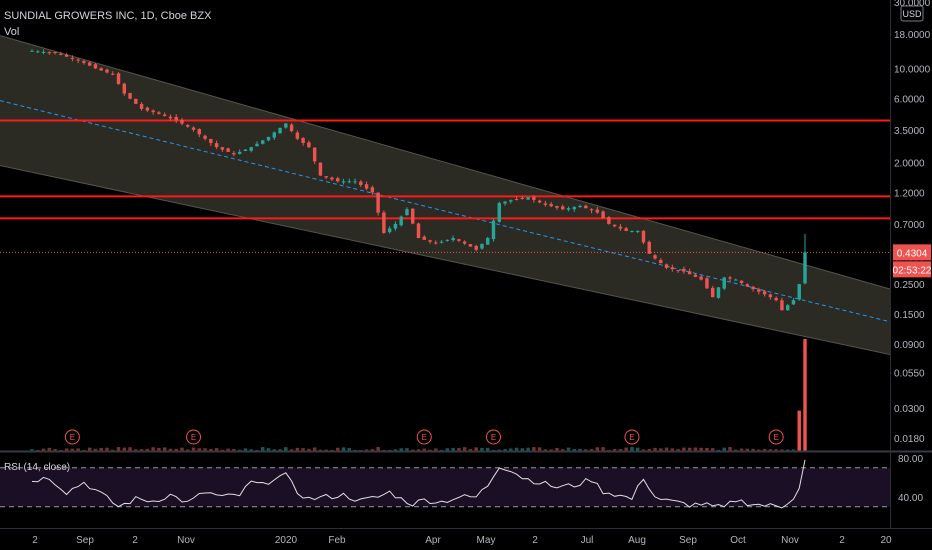 Image resolution: width=932 pixels, height=550 pixels. Describe the element at coordinates (433, 540) in the screenshot. I see `time-tick-label: Apr` at that location.